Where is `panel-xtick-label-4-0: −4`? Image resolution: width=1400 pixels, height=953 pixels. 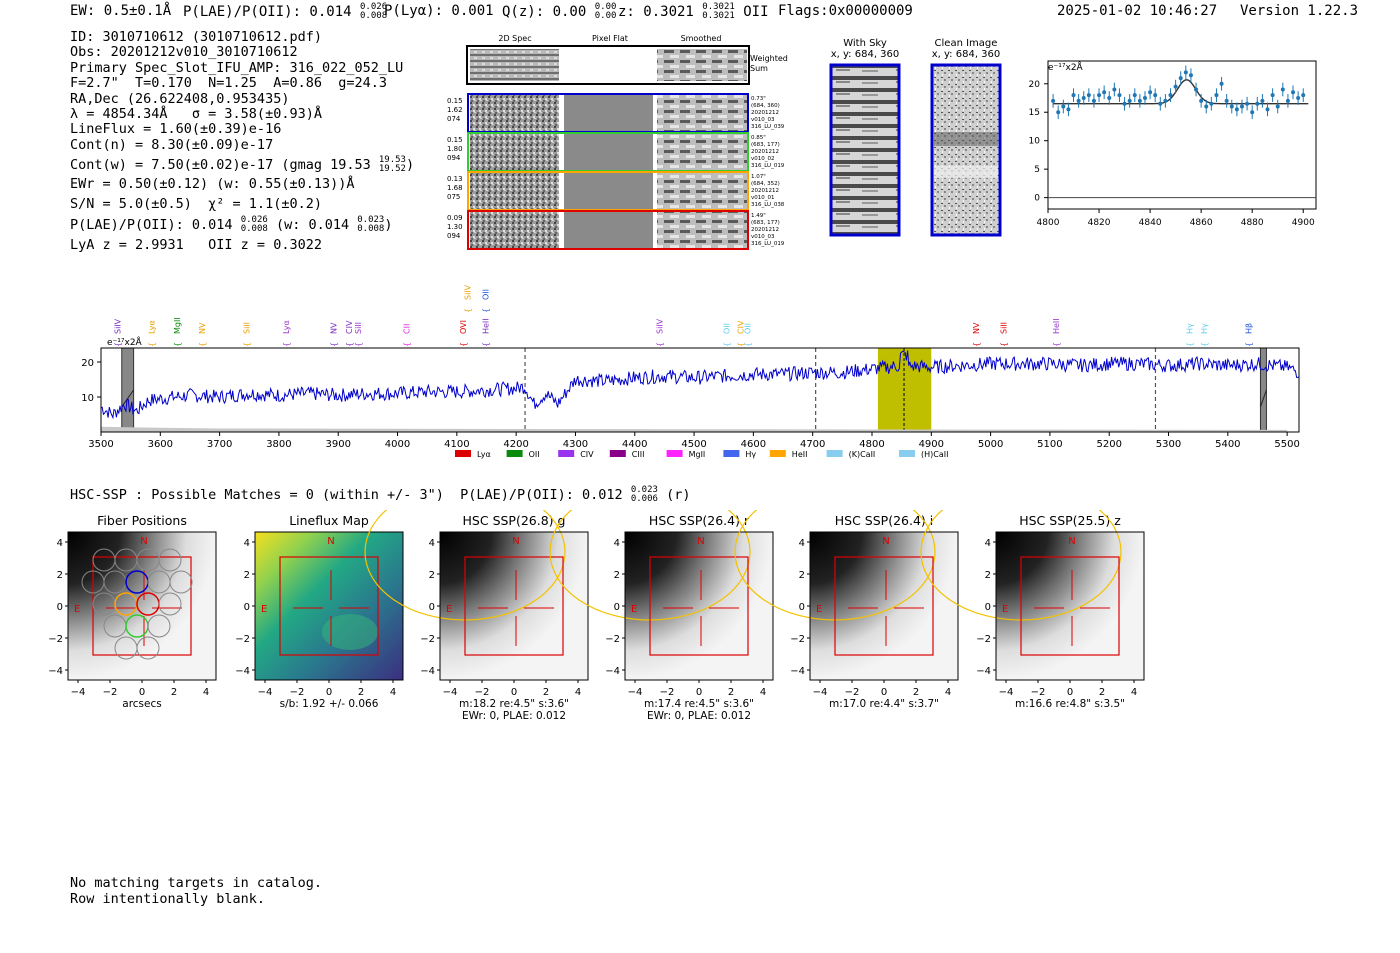
panel-xtick-label-4-0: −4 is located at coordinates (820, 692).